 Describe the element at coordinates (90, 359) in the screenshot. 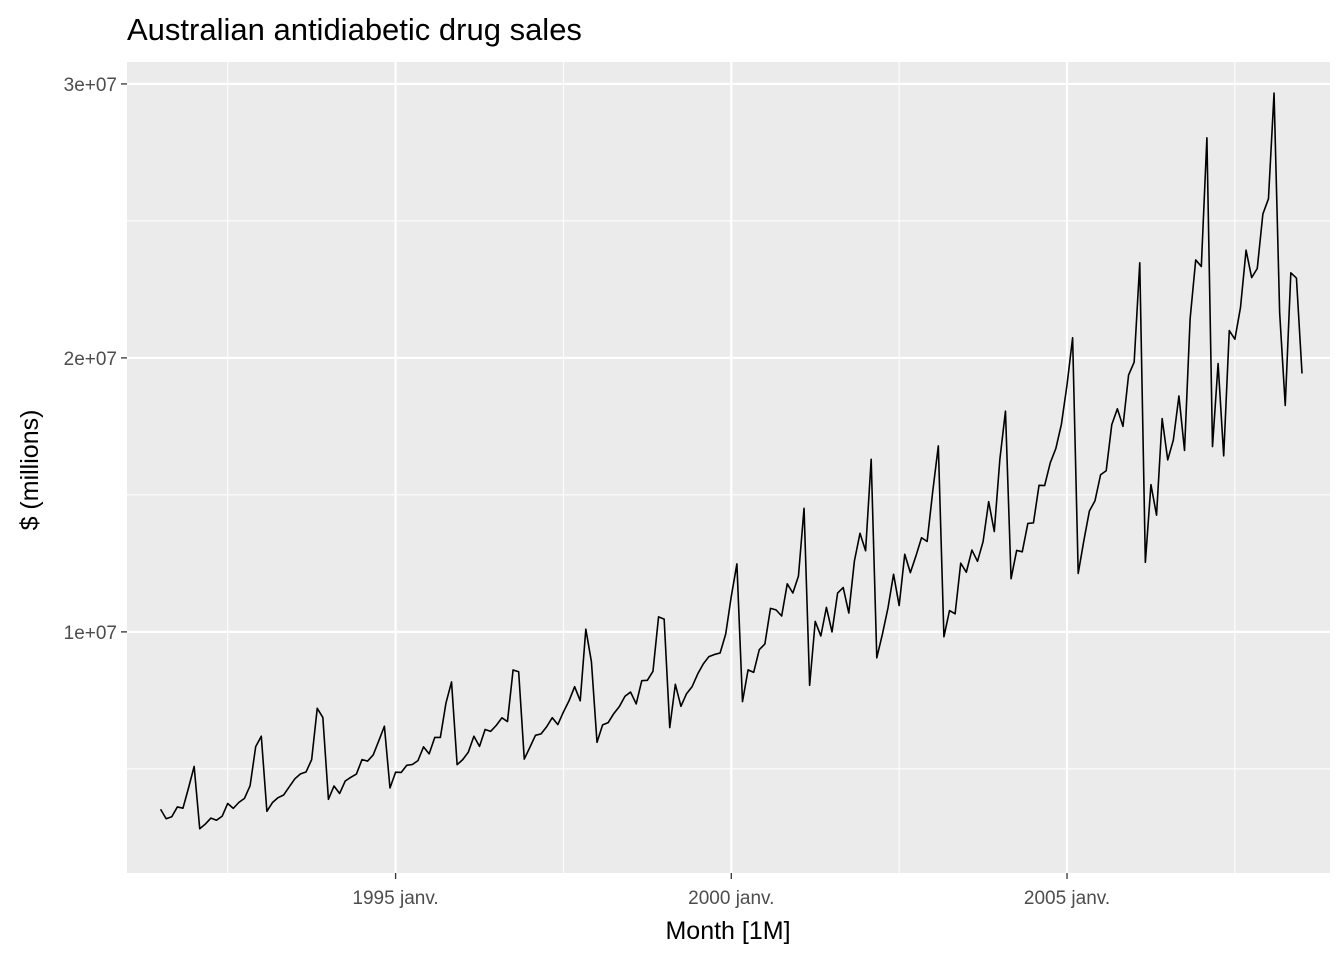

I see `y-tick-label: 2e+07` at that location.